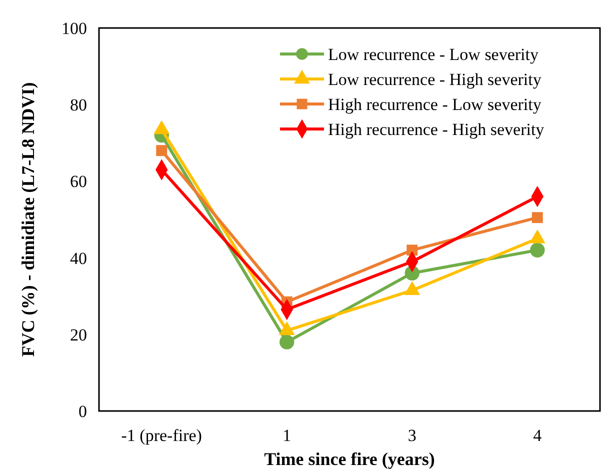 The width and height of the screenshot is (608, 471). What do you see at coordinates (349, 459) in the screenshot?
I see `x-axis-title: Time since fire (years)` at bounding box center [349, 459].